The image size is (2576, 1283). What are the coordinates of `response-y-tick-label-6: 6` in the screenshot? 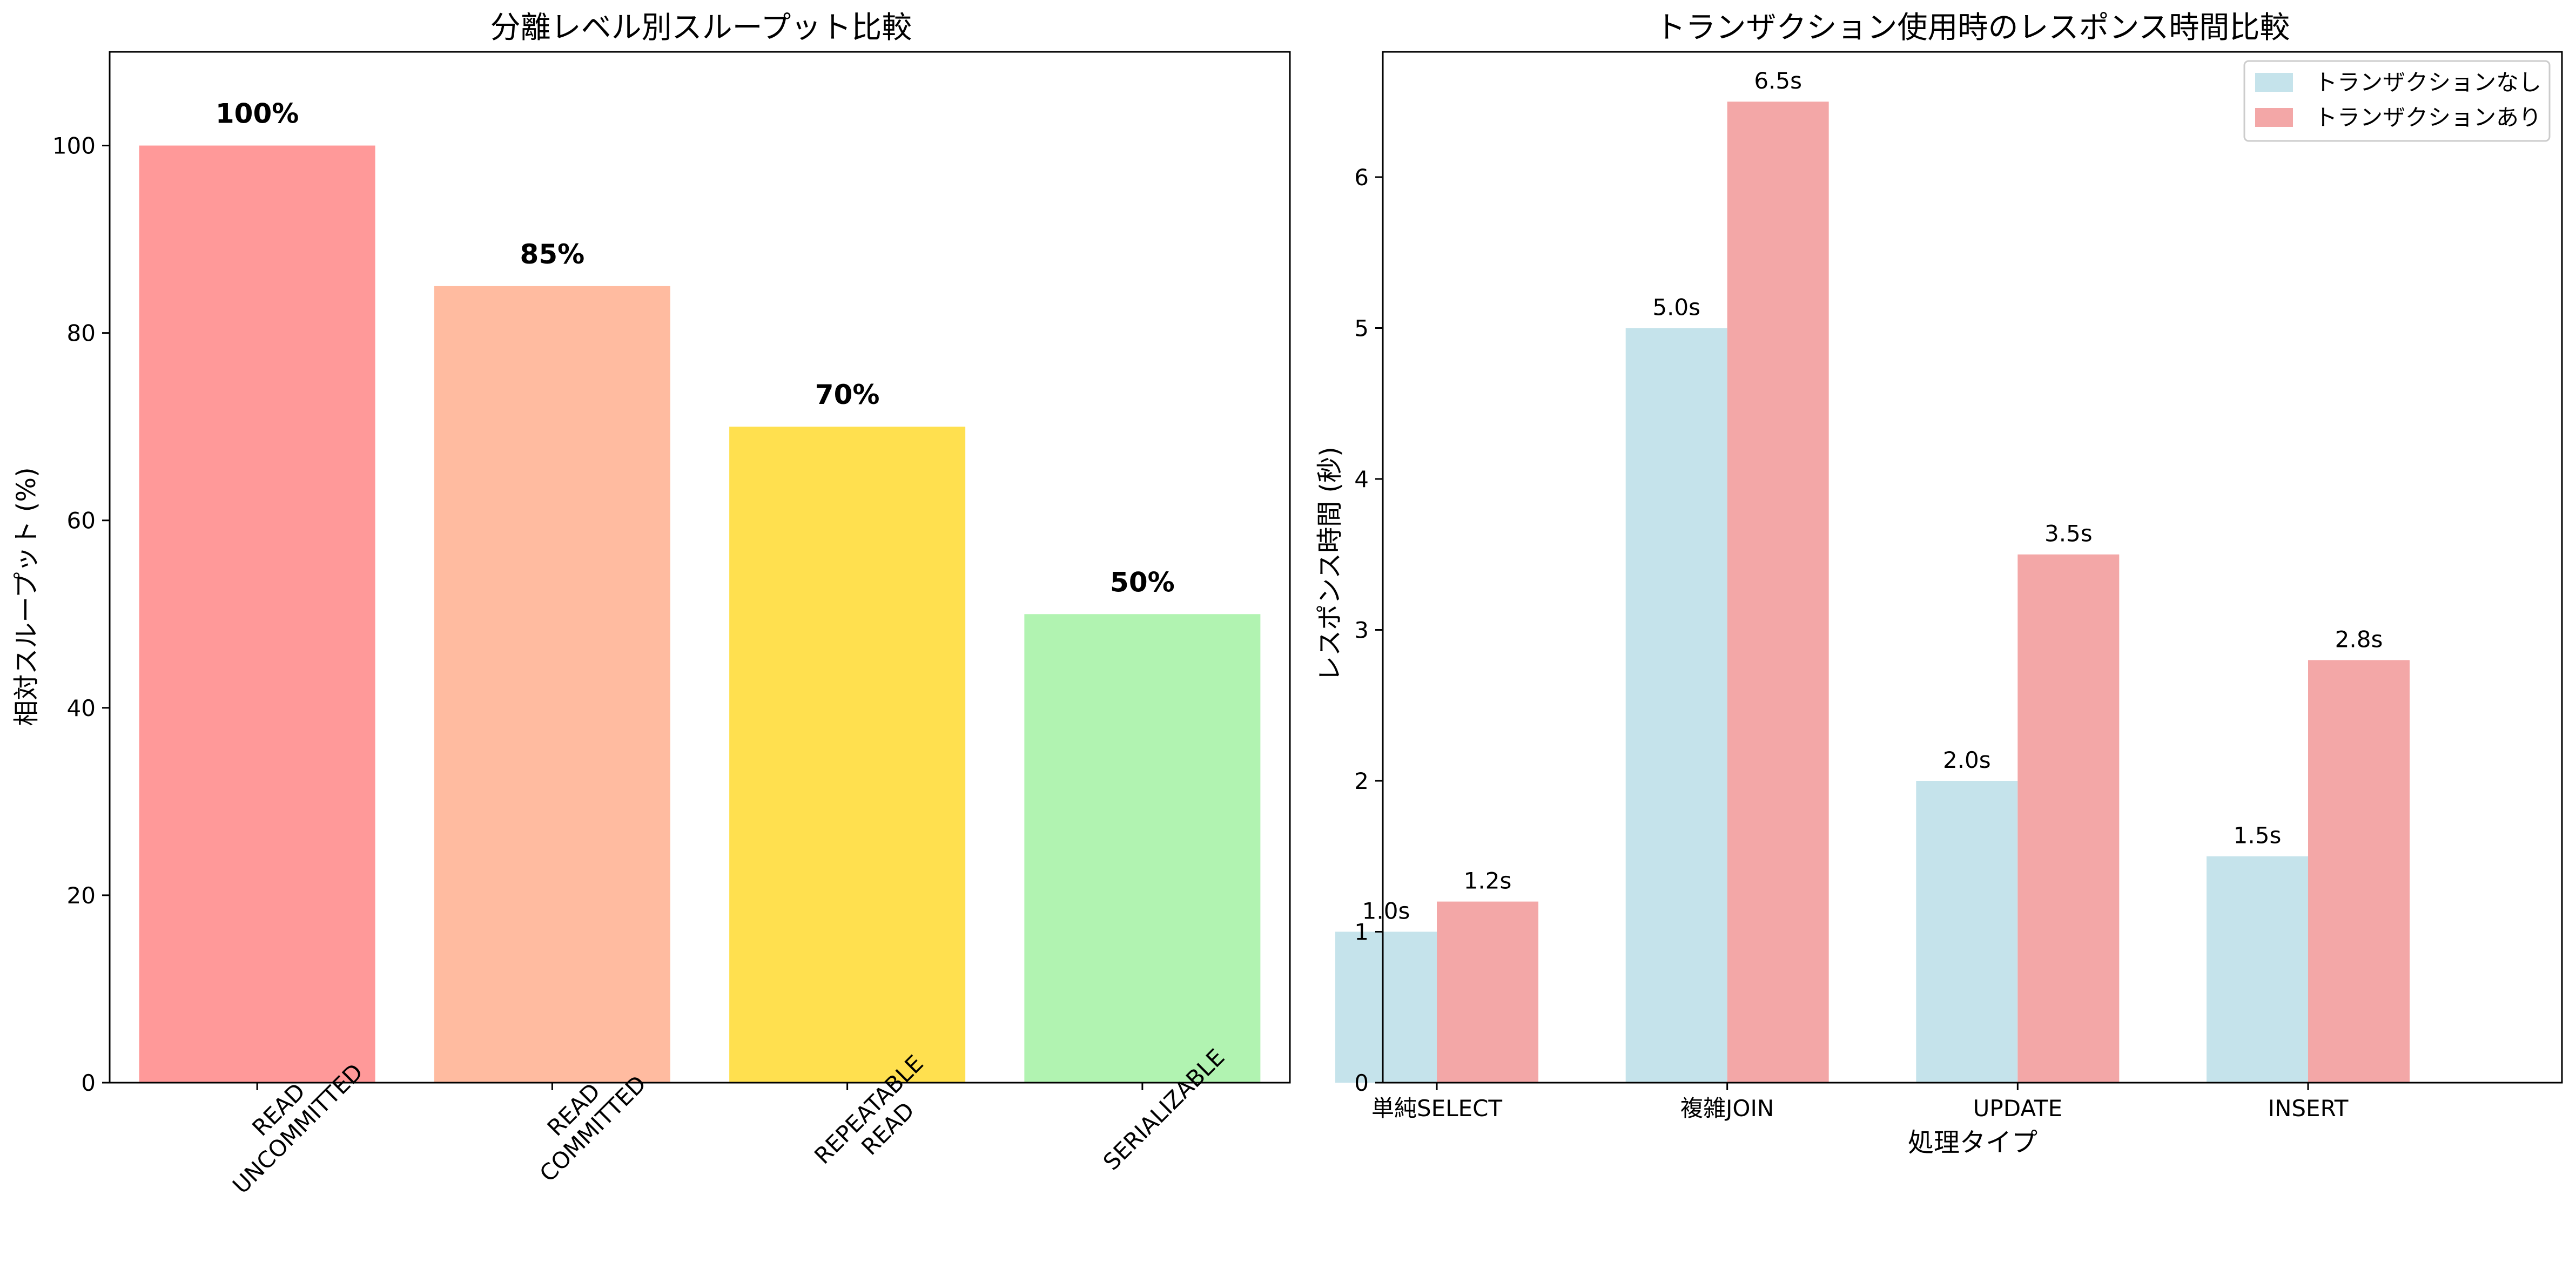 It's located at (1361, 178).